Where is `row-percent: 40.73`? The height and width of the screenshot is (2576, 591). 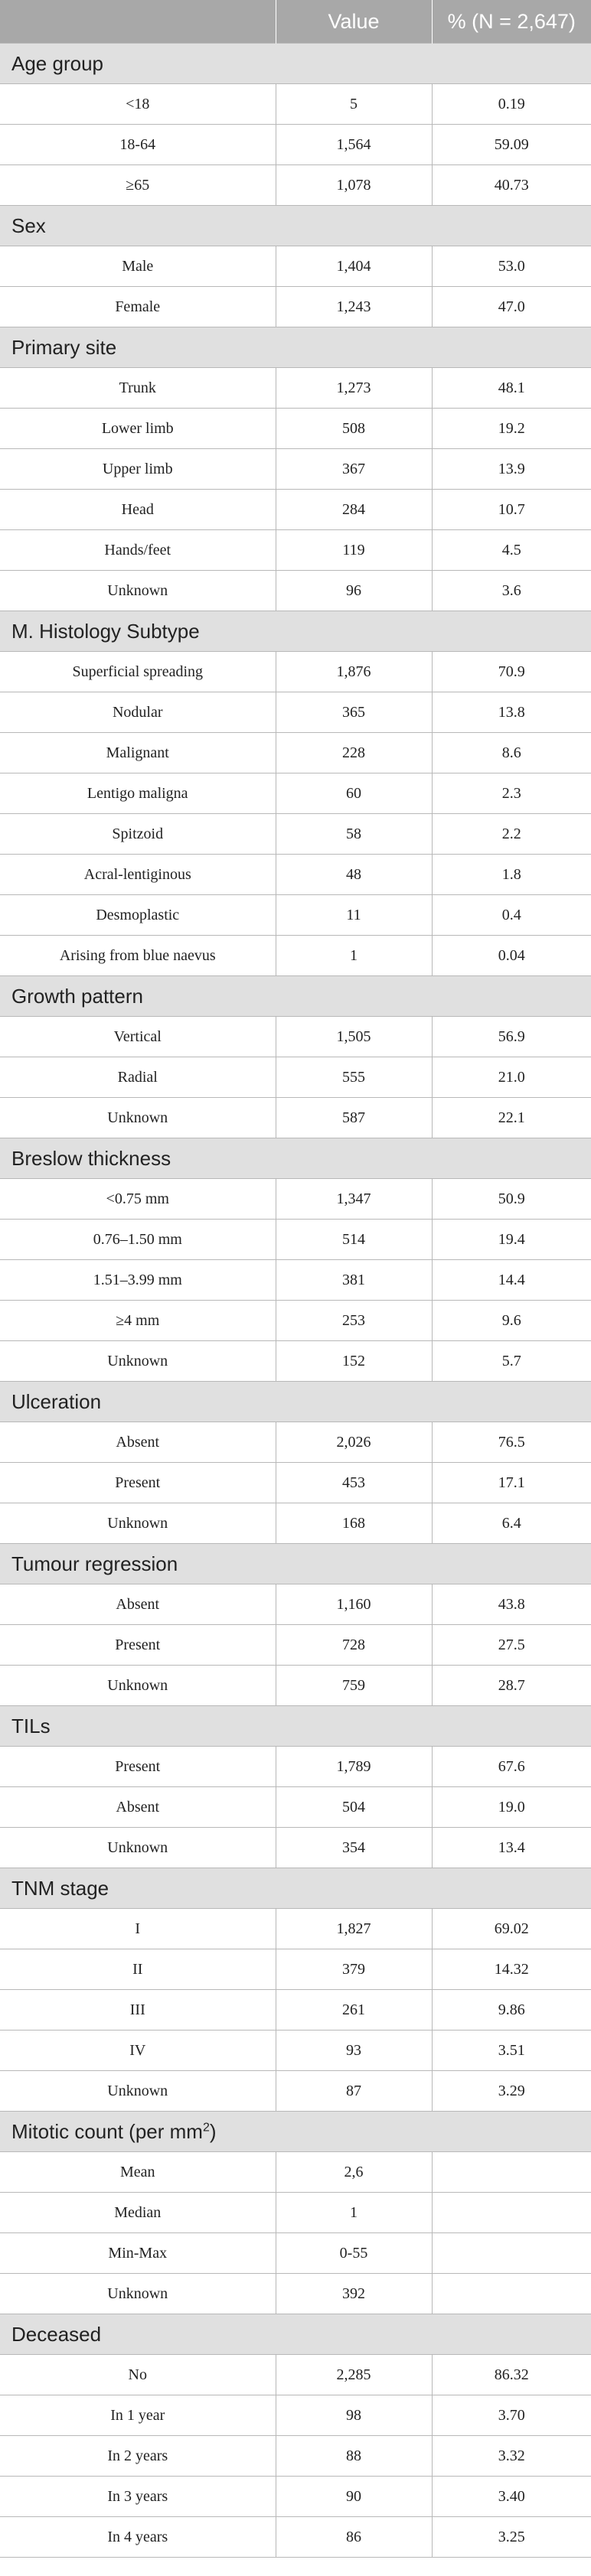 row-percent: 40.73 is located at coordinates (511, 185).